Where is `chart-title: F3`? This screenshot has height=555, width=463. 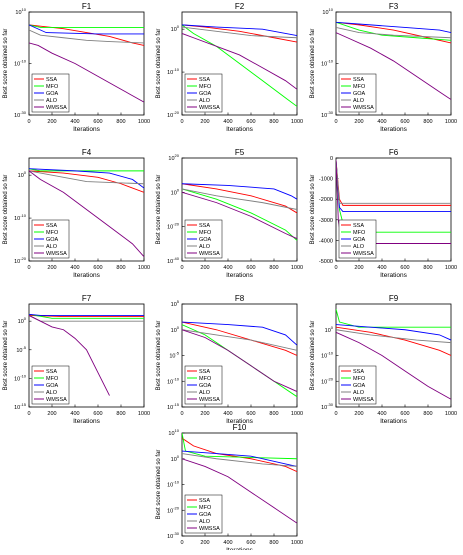
chart-title: F3 is located at coordinates (394, 6).